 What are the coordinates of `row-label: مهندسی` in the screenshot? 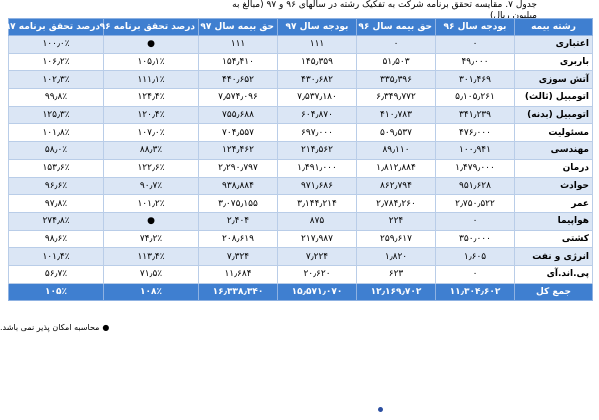 It's located at (553, 150).